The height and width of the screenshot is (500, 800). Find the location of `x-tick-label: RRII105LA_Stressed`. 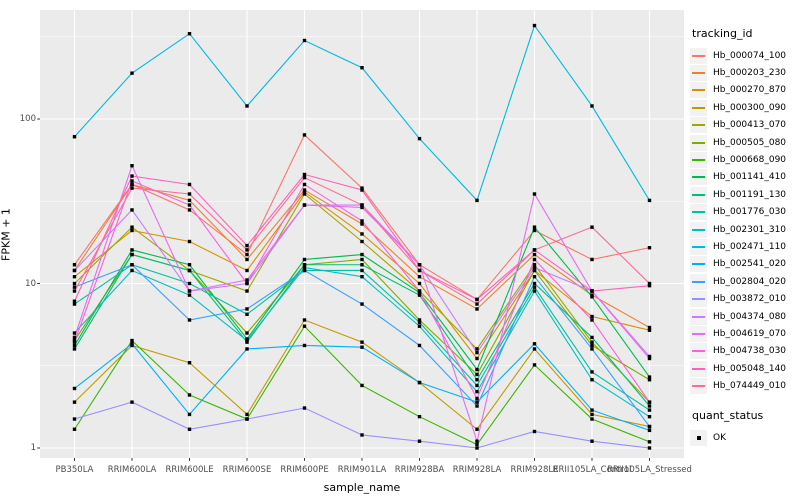

x-tick-label: RRII105LA_Stressed is located at coordinates (649, 470).